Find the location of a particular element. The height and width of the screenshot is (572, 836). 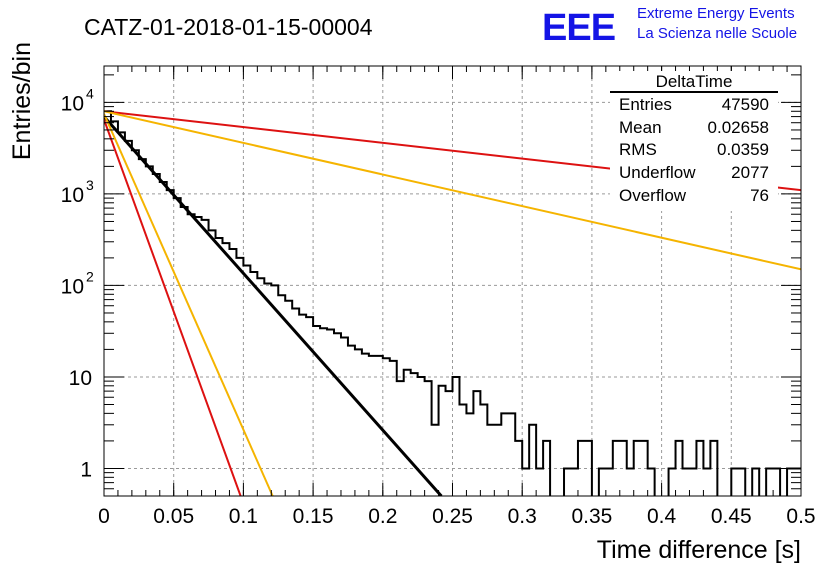

stats-label: RMS is located at coordinates (638, 149).